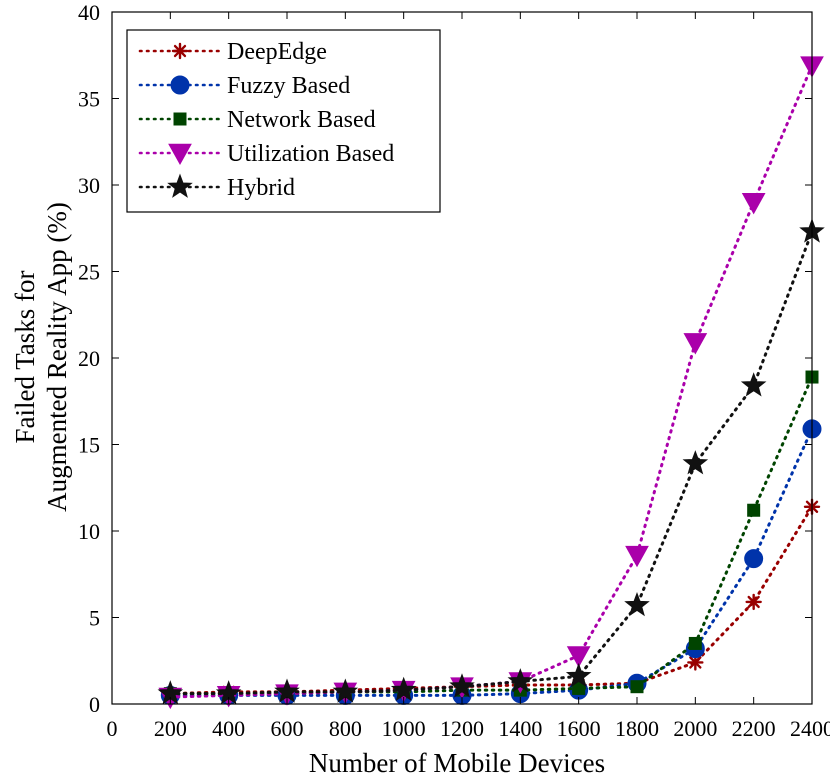  I want to click on x-tick-label: 1200, so click(462, 728).